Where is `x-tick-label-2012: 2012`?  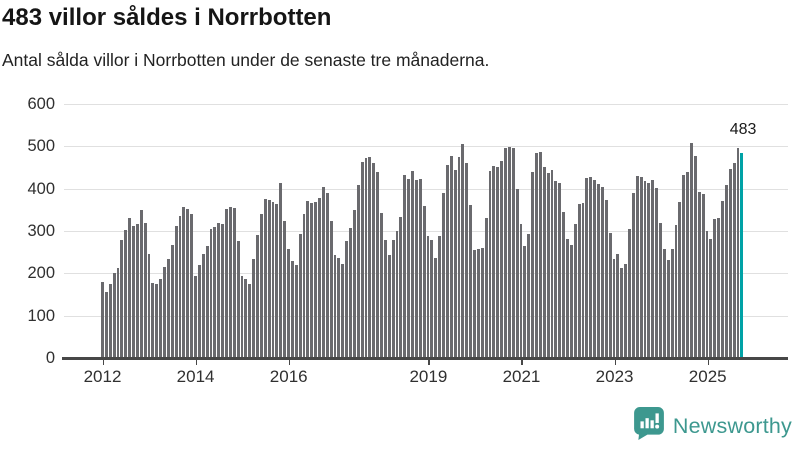
x-tick-label-2012: 2012 is located at coordinates (102, 376).